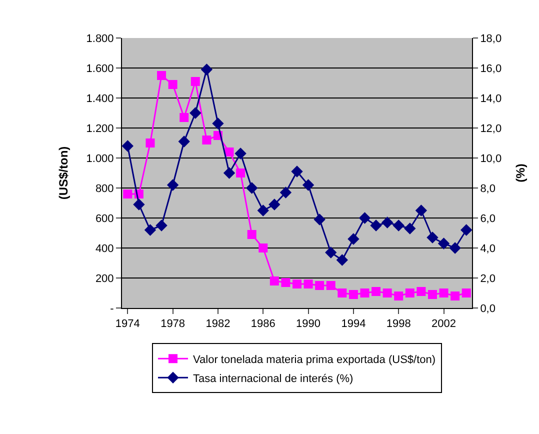 This screenshot has width=539, height=434. What do you see at coordinates (218, 324) in the screenshot?
I see `x-tick-label: 1982` at bounding box center [218, 324].